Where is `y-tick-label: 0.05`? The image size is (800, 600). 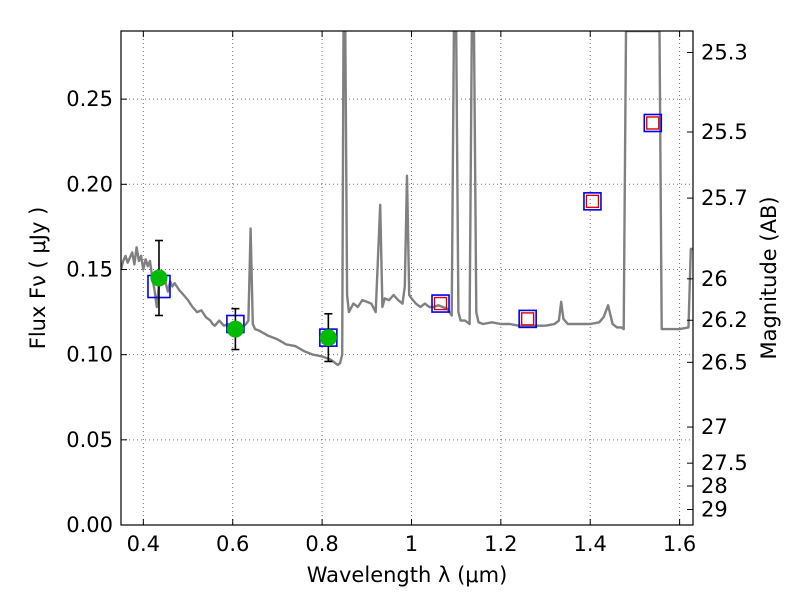
y-tick-label: 0.05 is located at coordinates (89, 440).